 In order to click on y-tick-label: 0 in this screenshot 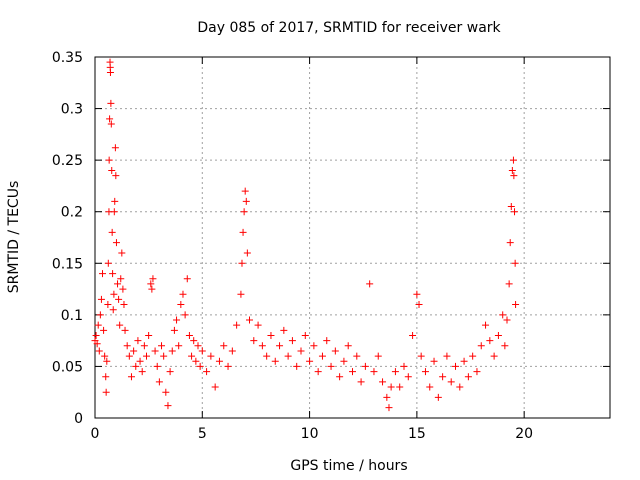, I will do `click(78, 419)`.